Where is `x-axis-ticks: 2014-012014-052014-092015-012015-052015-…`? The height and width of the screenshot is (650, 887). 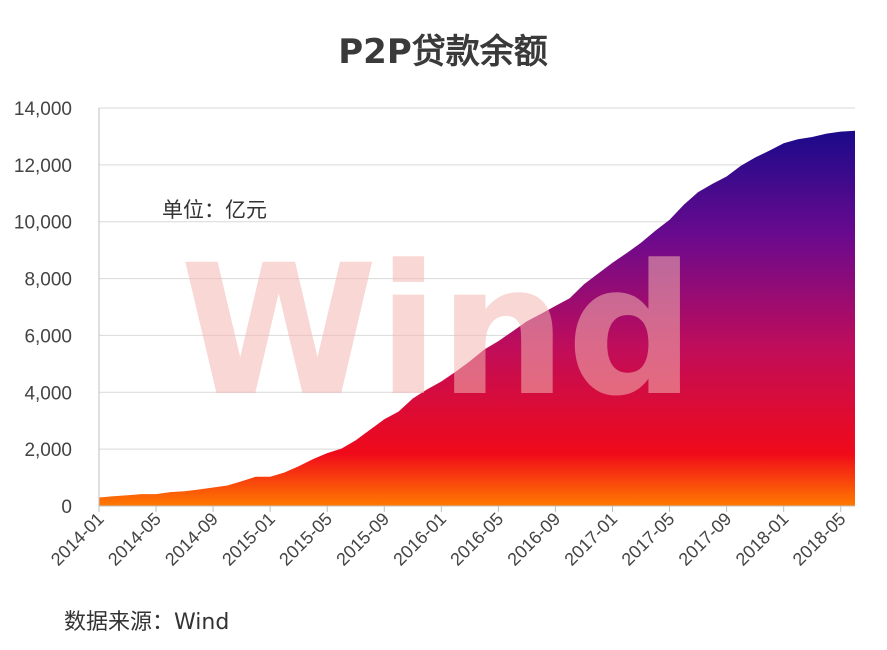 x-axis-ticks: 2014-012014-052014-092015-012015-052015-… is located at coordinates (448, 538).